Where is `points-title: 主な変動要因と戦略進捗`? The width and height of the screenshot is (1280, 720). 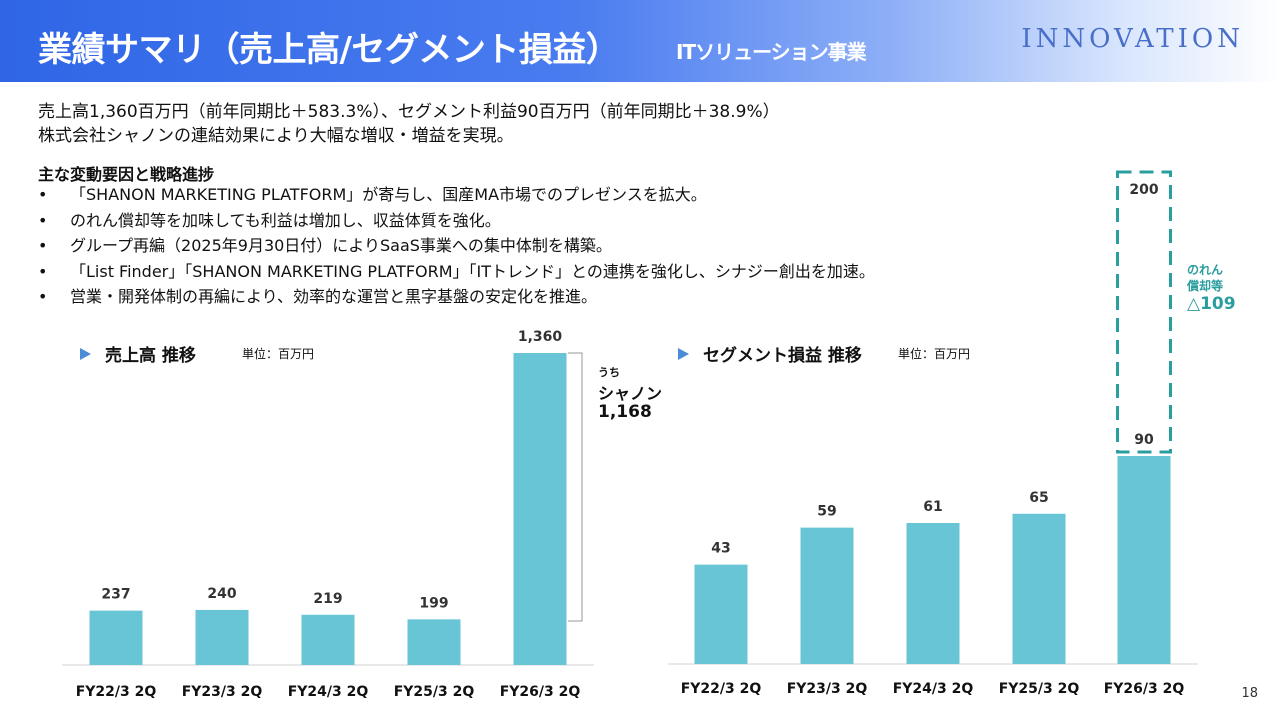
points-title: 主な変動要因と戦略進捗 is located at coordinates (126, 174).